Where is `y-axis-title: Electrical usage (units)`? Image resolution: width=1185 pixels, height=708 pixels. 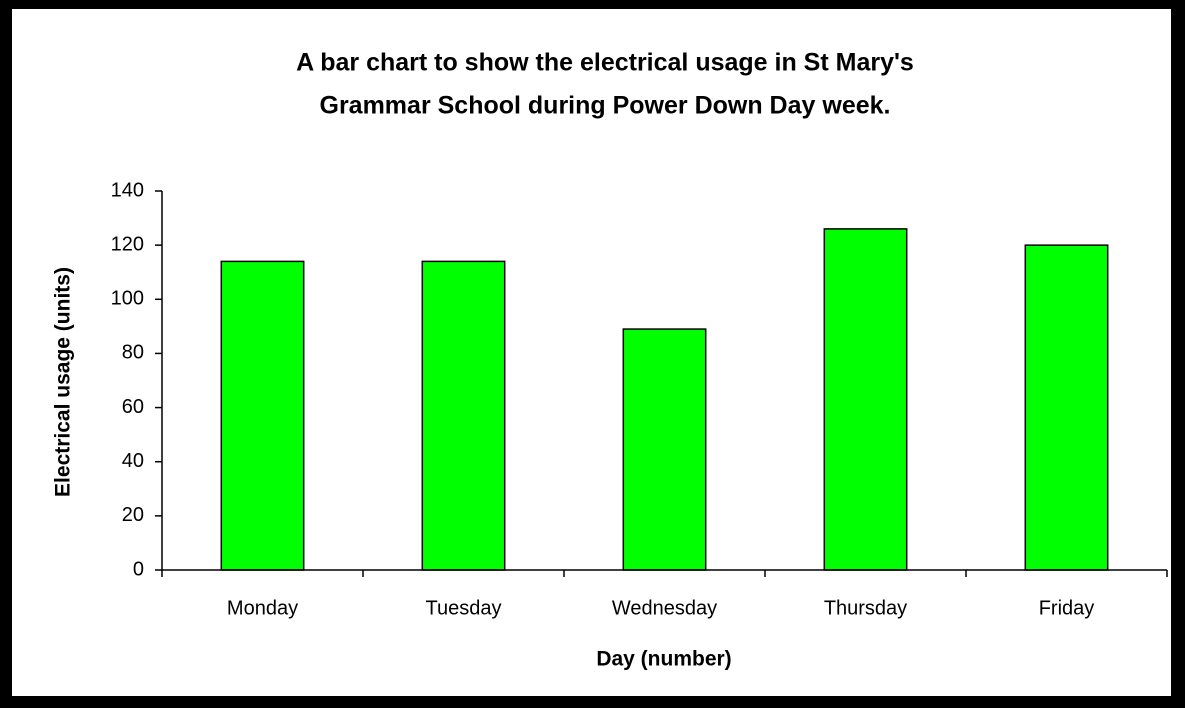 y-axis-title: Electrical usage (units) is located at coordinates (63, 382).